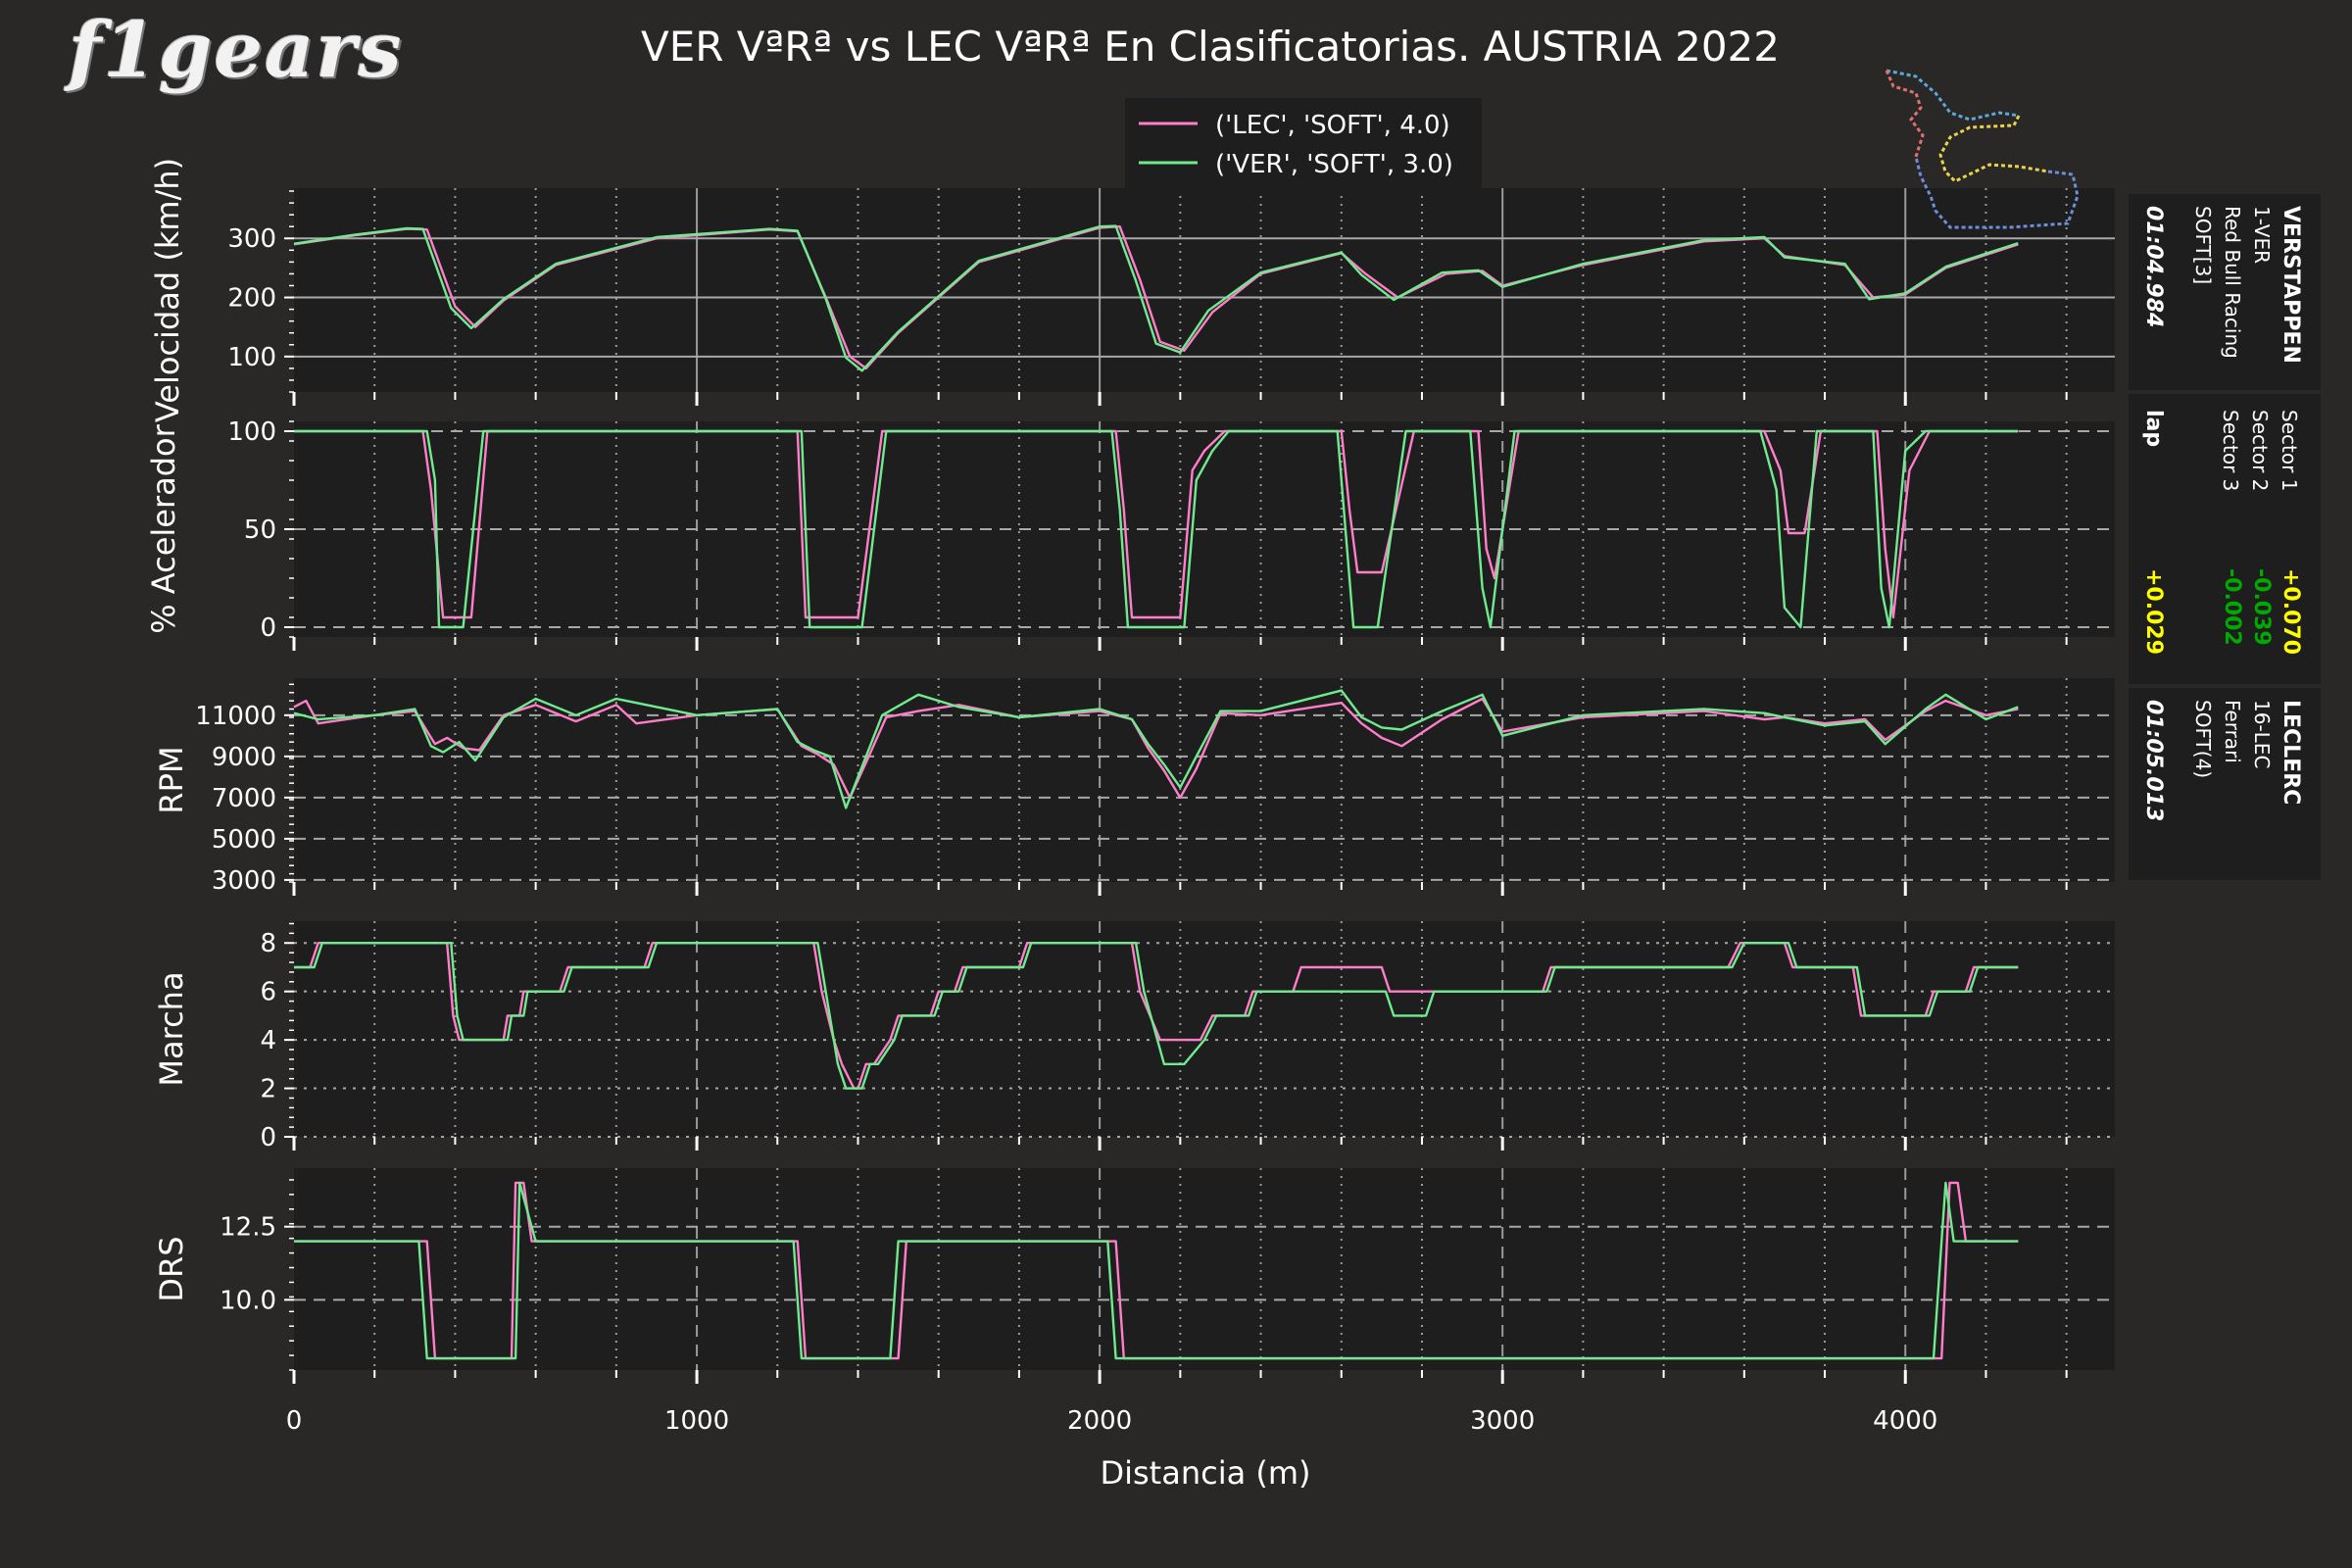  What do you see at coordinates (244, 757) in the screenshot?
I see `panel-2-ytick-label: 9000` at bounding box center [244, 757].